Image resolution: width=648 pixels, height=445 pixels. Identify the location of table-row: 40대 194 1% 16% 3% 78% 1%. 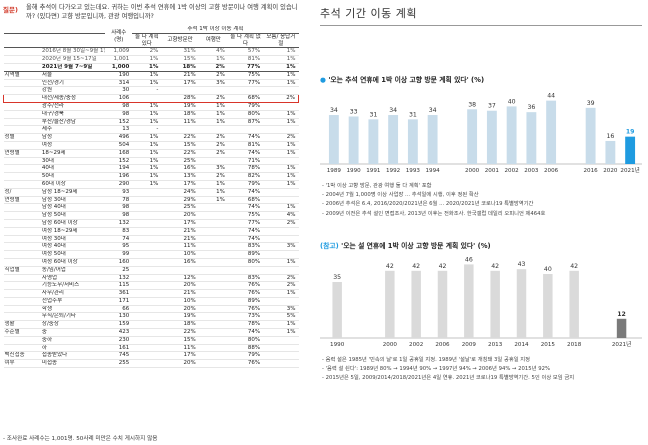
(151, 169).